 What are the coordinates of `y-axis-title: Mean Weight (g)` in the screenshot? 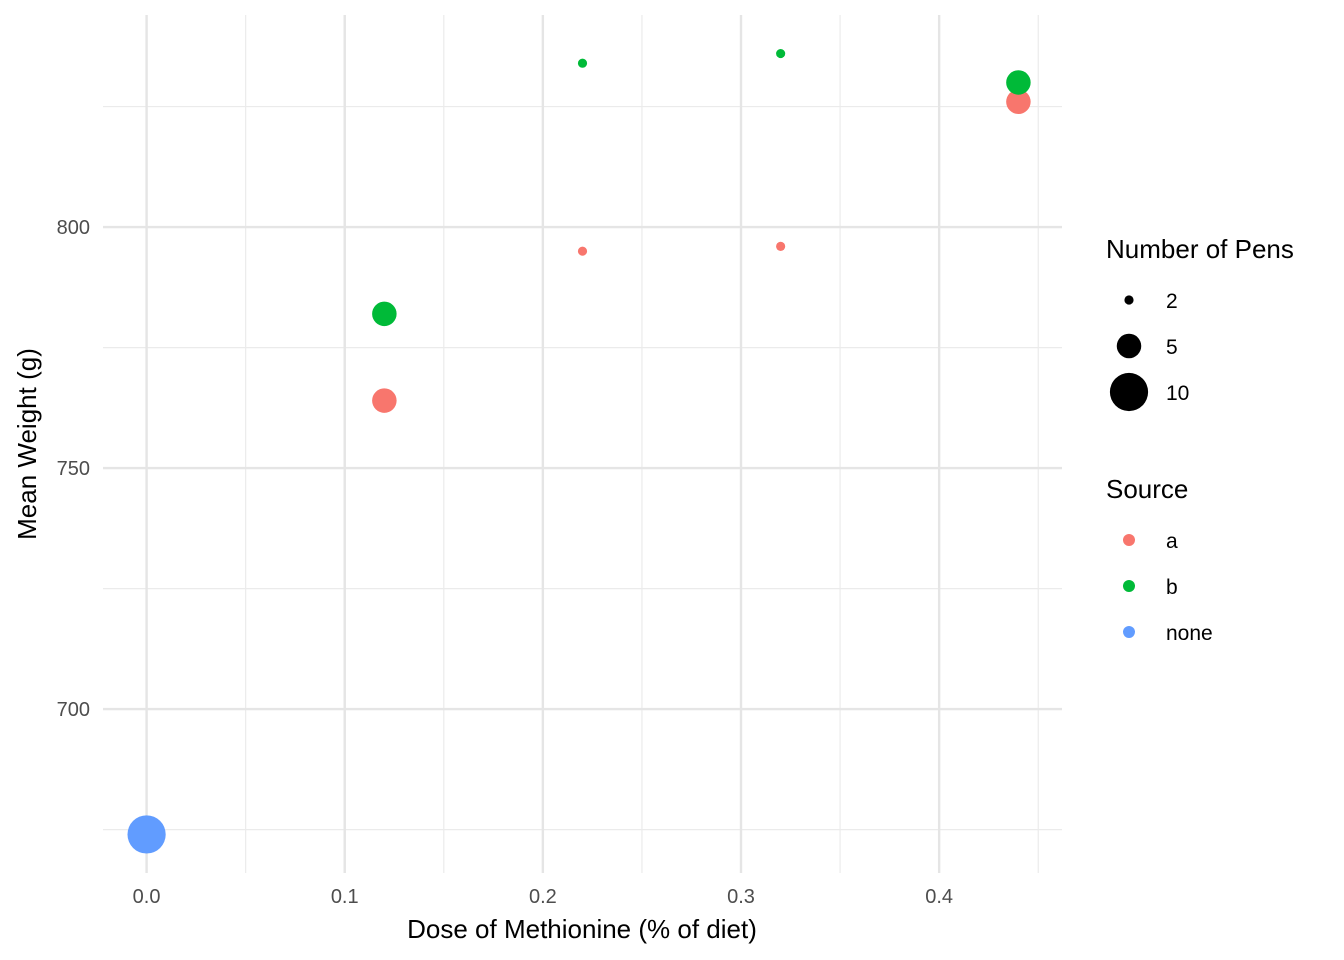 It's located at (27, 444).